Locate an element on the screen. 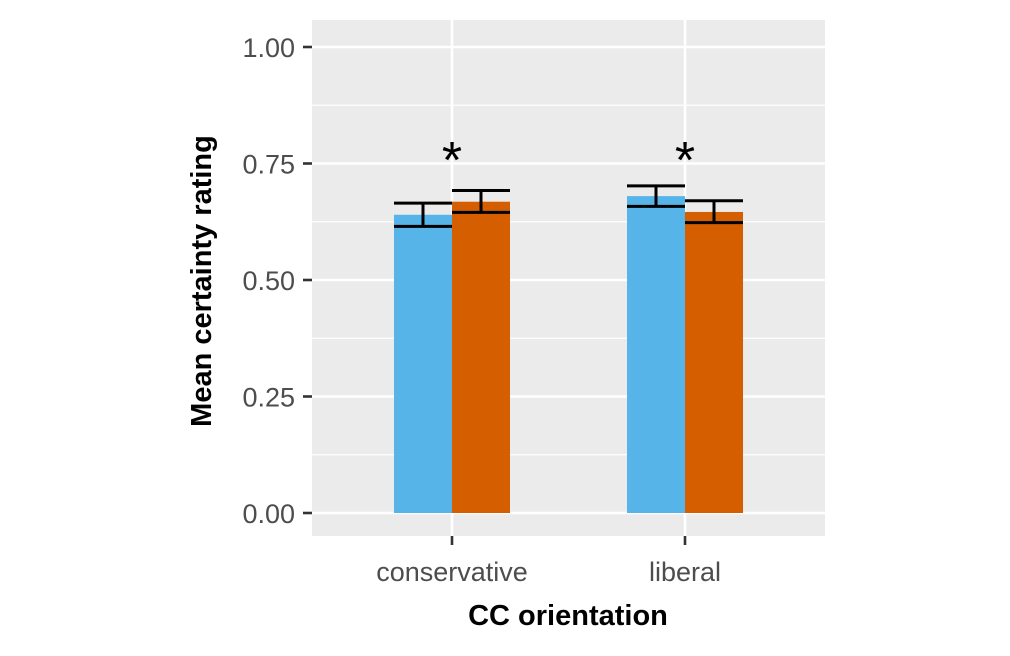 This screenshot has height=656, width=1010. annotations: * * is located at coordinates (568, 161).